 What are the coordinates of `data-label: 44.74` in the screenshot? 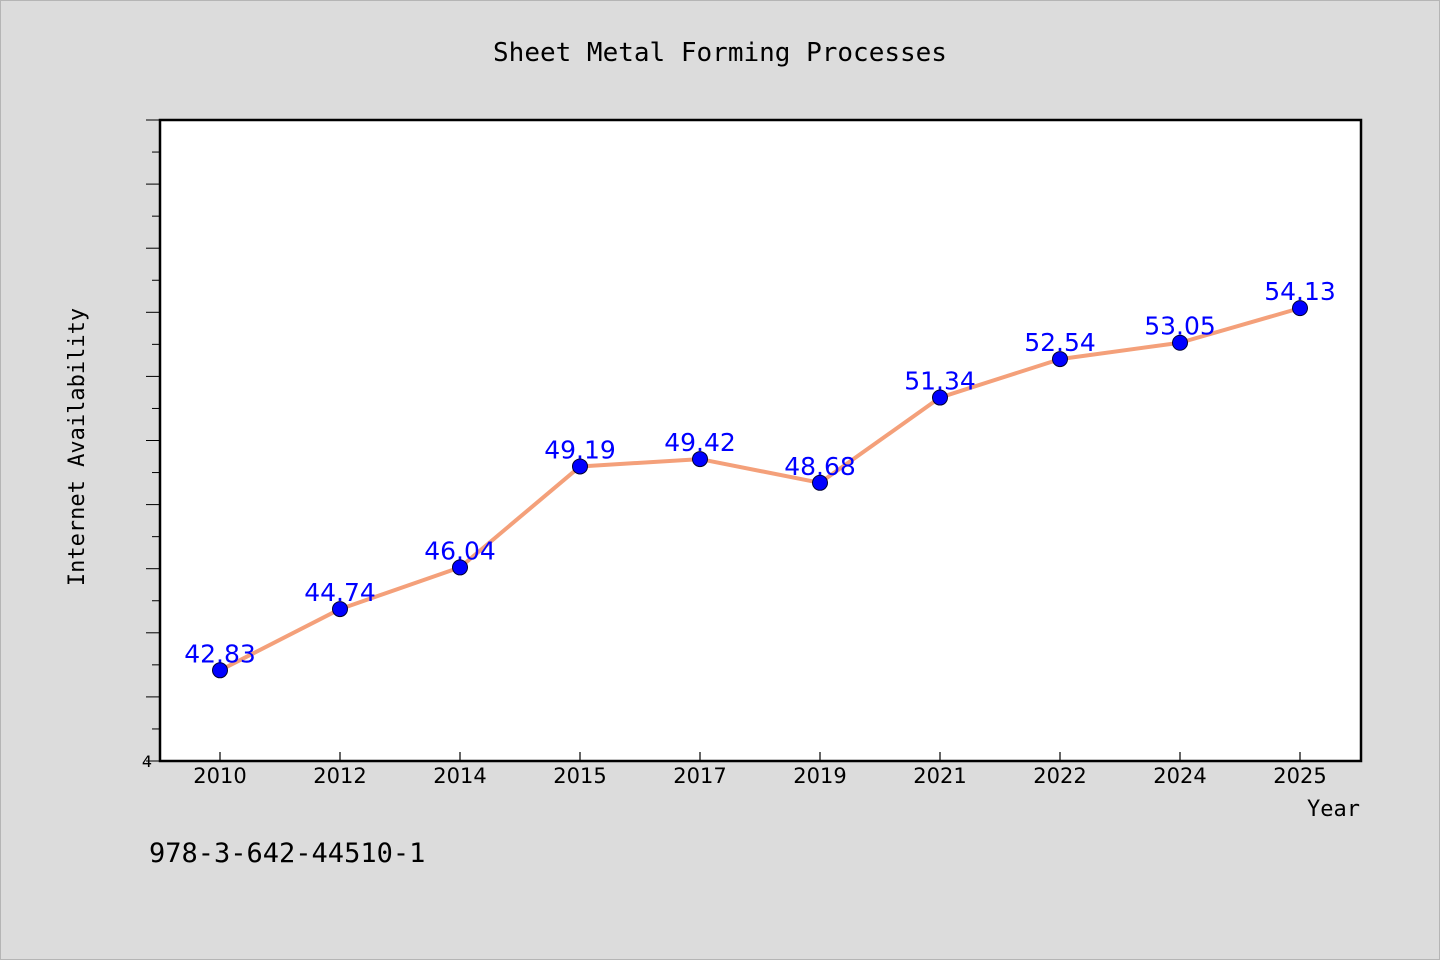 It's located at (340, 592).